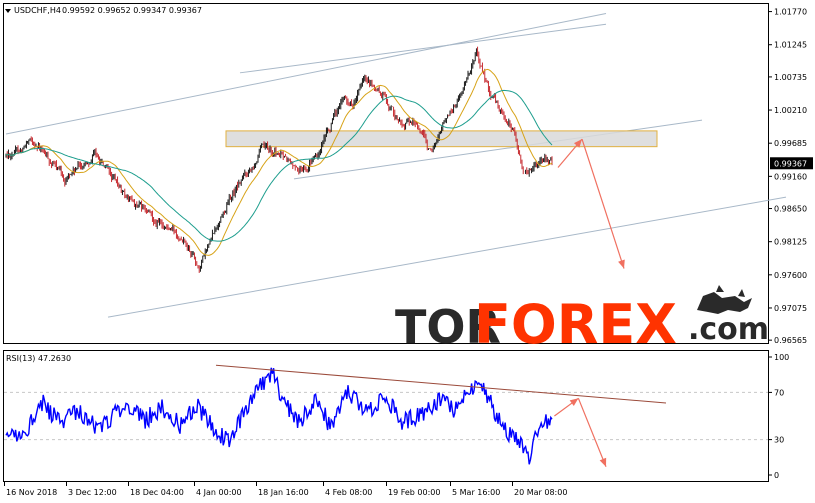 The width and height of the screenshot is (815, 503). I want to click on ohlc-quote: 0.99592 0.99652 0.99347 0.99367, so click(132, 10).